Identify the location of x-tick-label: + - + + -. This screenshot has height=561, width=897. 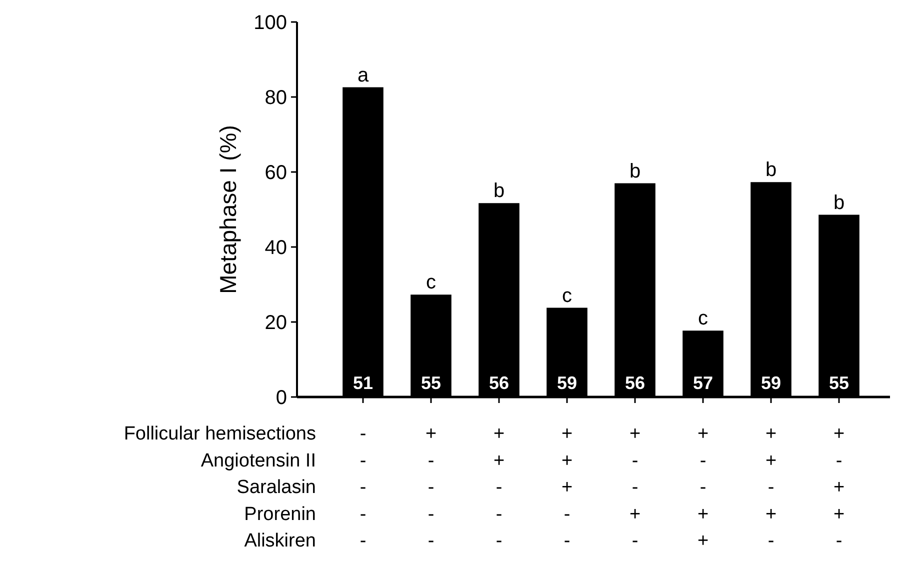
(839, 488).